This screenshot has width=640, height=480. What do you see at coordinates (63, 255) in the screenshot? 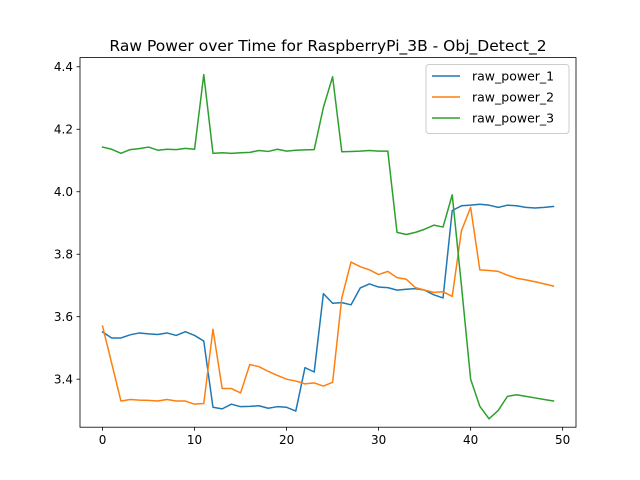
I see `y-tick-label: 3.8` at bounding box center [63, 255].